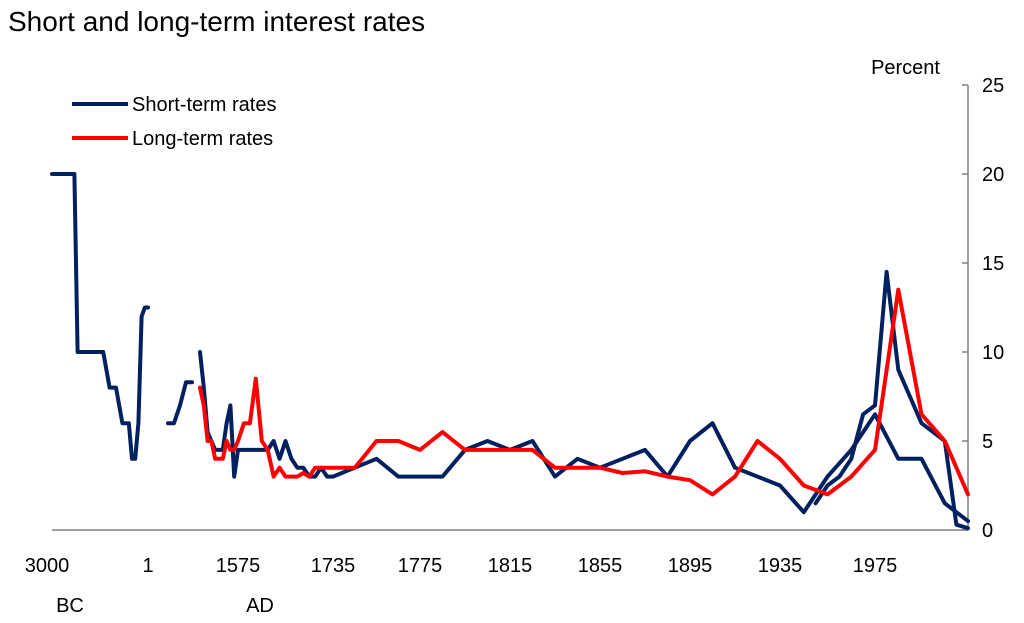 The height and width of the screenshot is (623, 1024). What do you see at coordinates (70, 606) in the screenshot?
I see `era-label: BC` at bounding box center [70, 606].